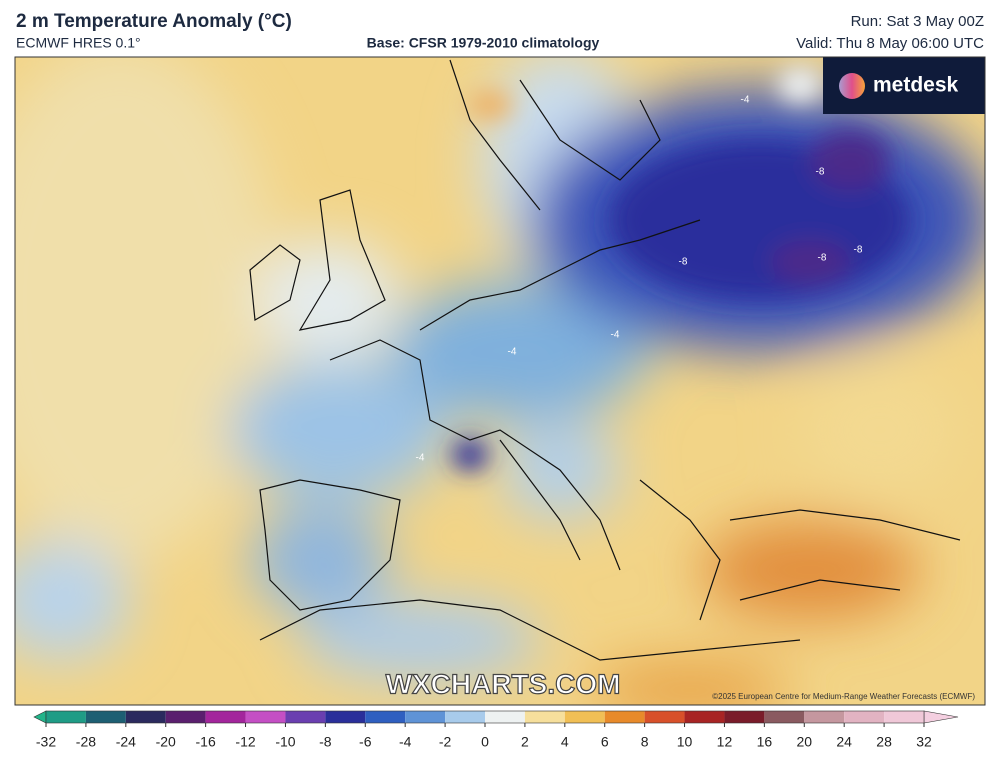 This screenshot has width=1000, height=771. I want to click on watermark: WXCHARTS.COM, so click(503, 683).